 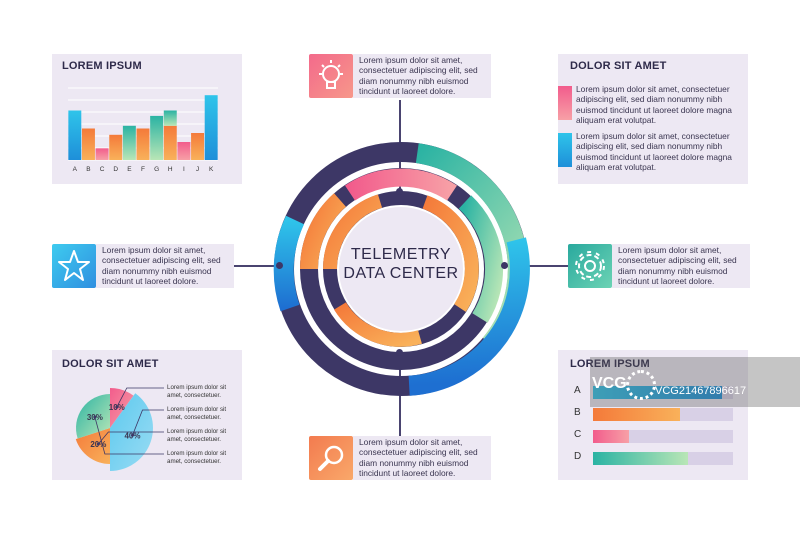 I want to click on bottom-left-title: DOLOR SIT AMET, so click(x=110, y=364).